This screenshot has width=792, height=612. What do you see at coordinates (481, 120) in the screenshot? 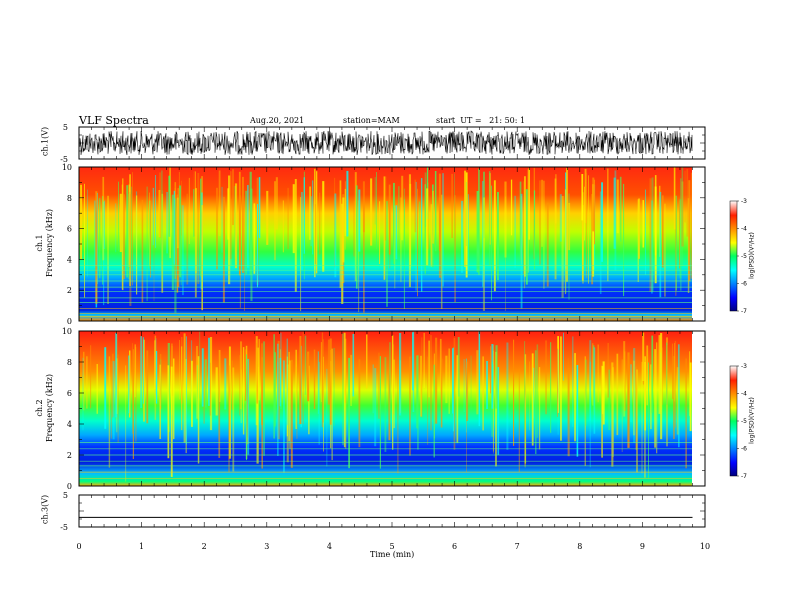
I see `start-time-label: start UT = 21: 50: 1` at bounding box center [481, 120].